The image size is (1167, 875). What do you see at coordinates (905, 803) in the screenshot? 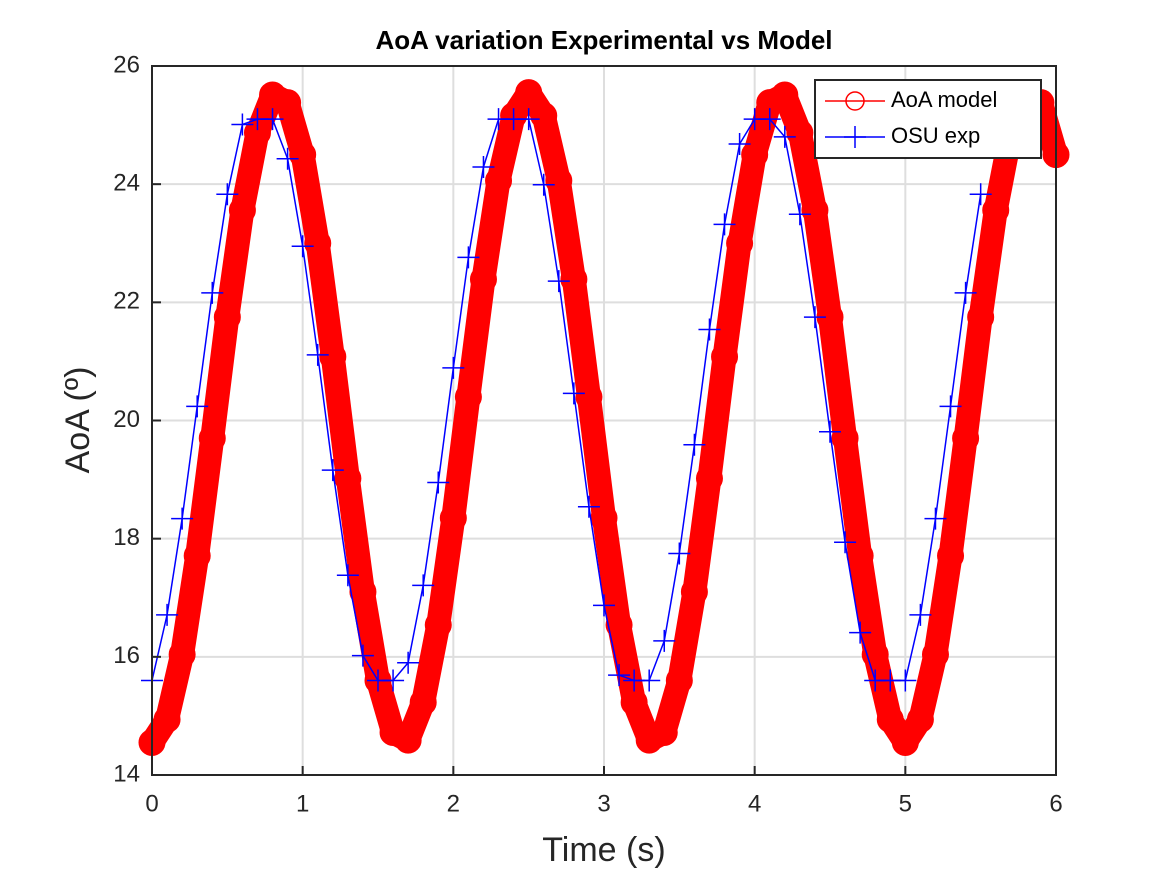
I see `x-tick-label: 5` at bounding box center [905, 803].